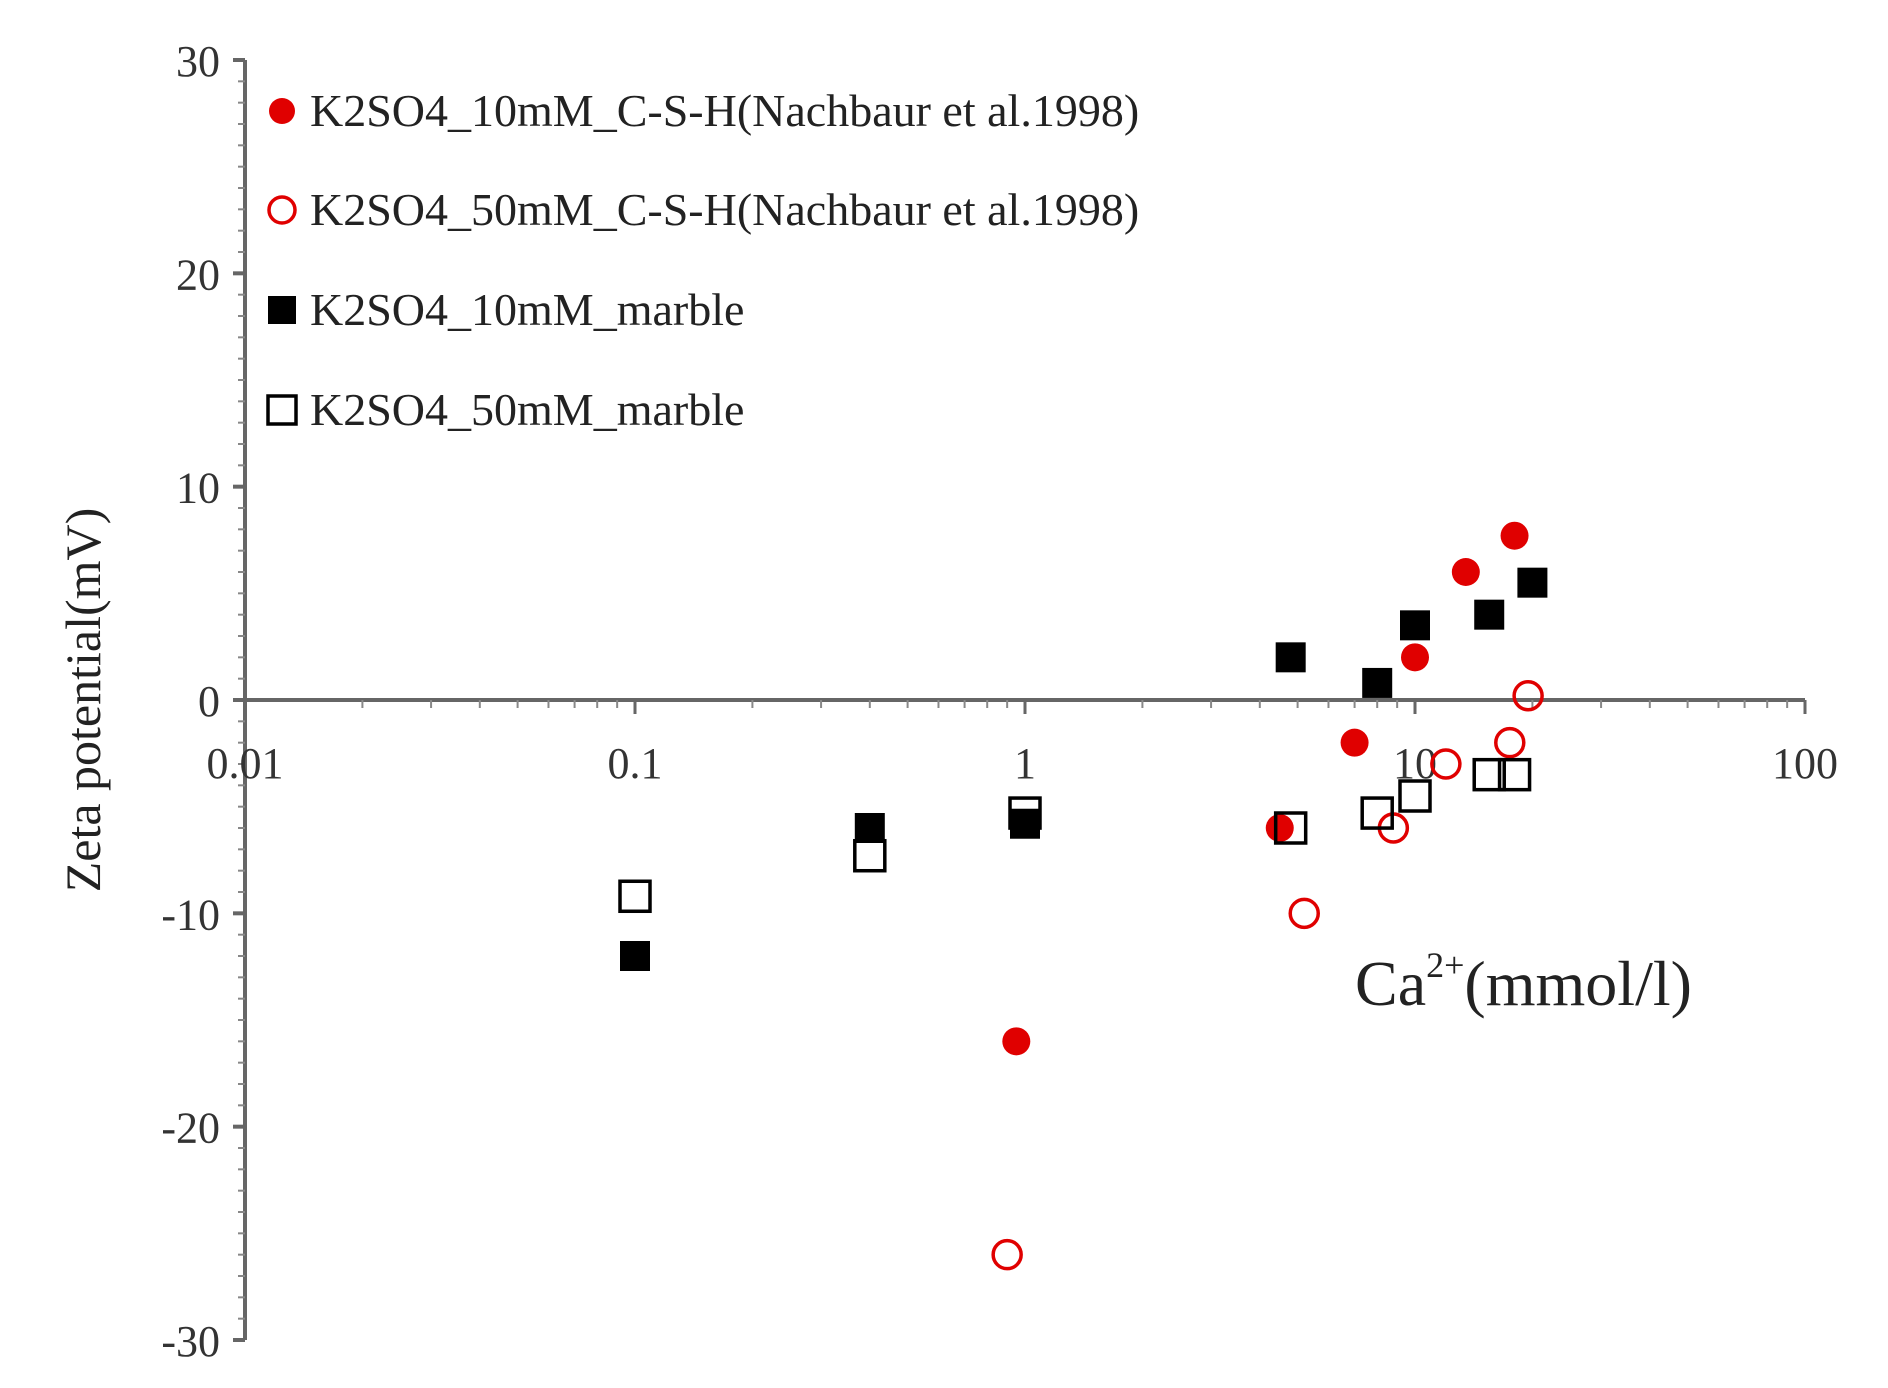  What do you see at coordinates (527, 309) in the screenshot?
I see `legend-label-3: K2SO4_10mM_marble` at bounding box center [527, 309].